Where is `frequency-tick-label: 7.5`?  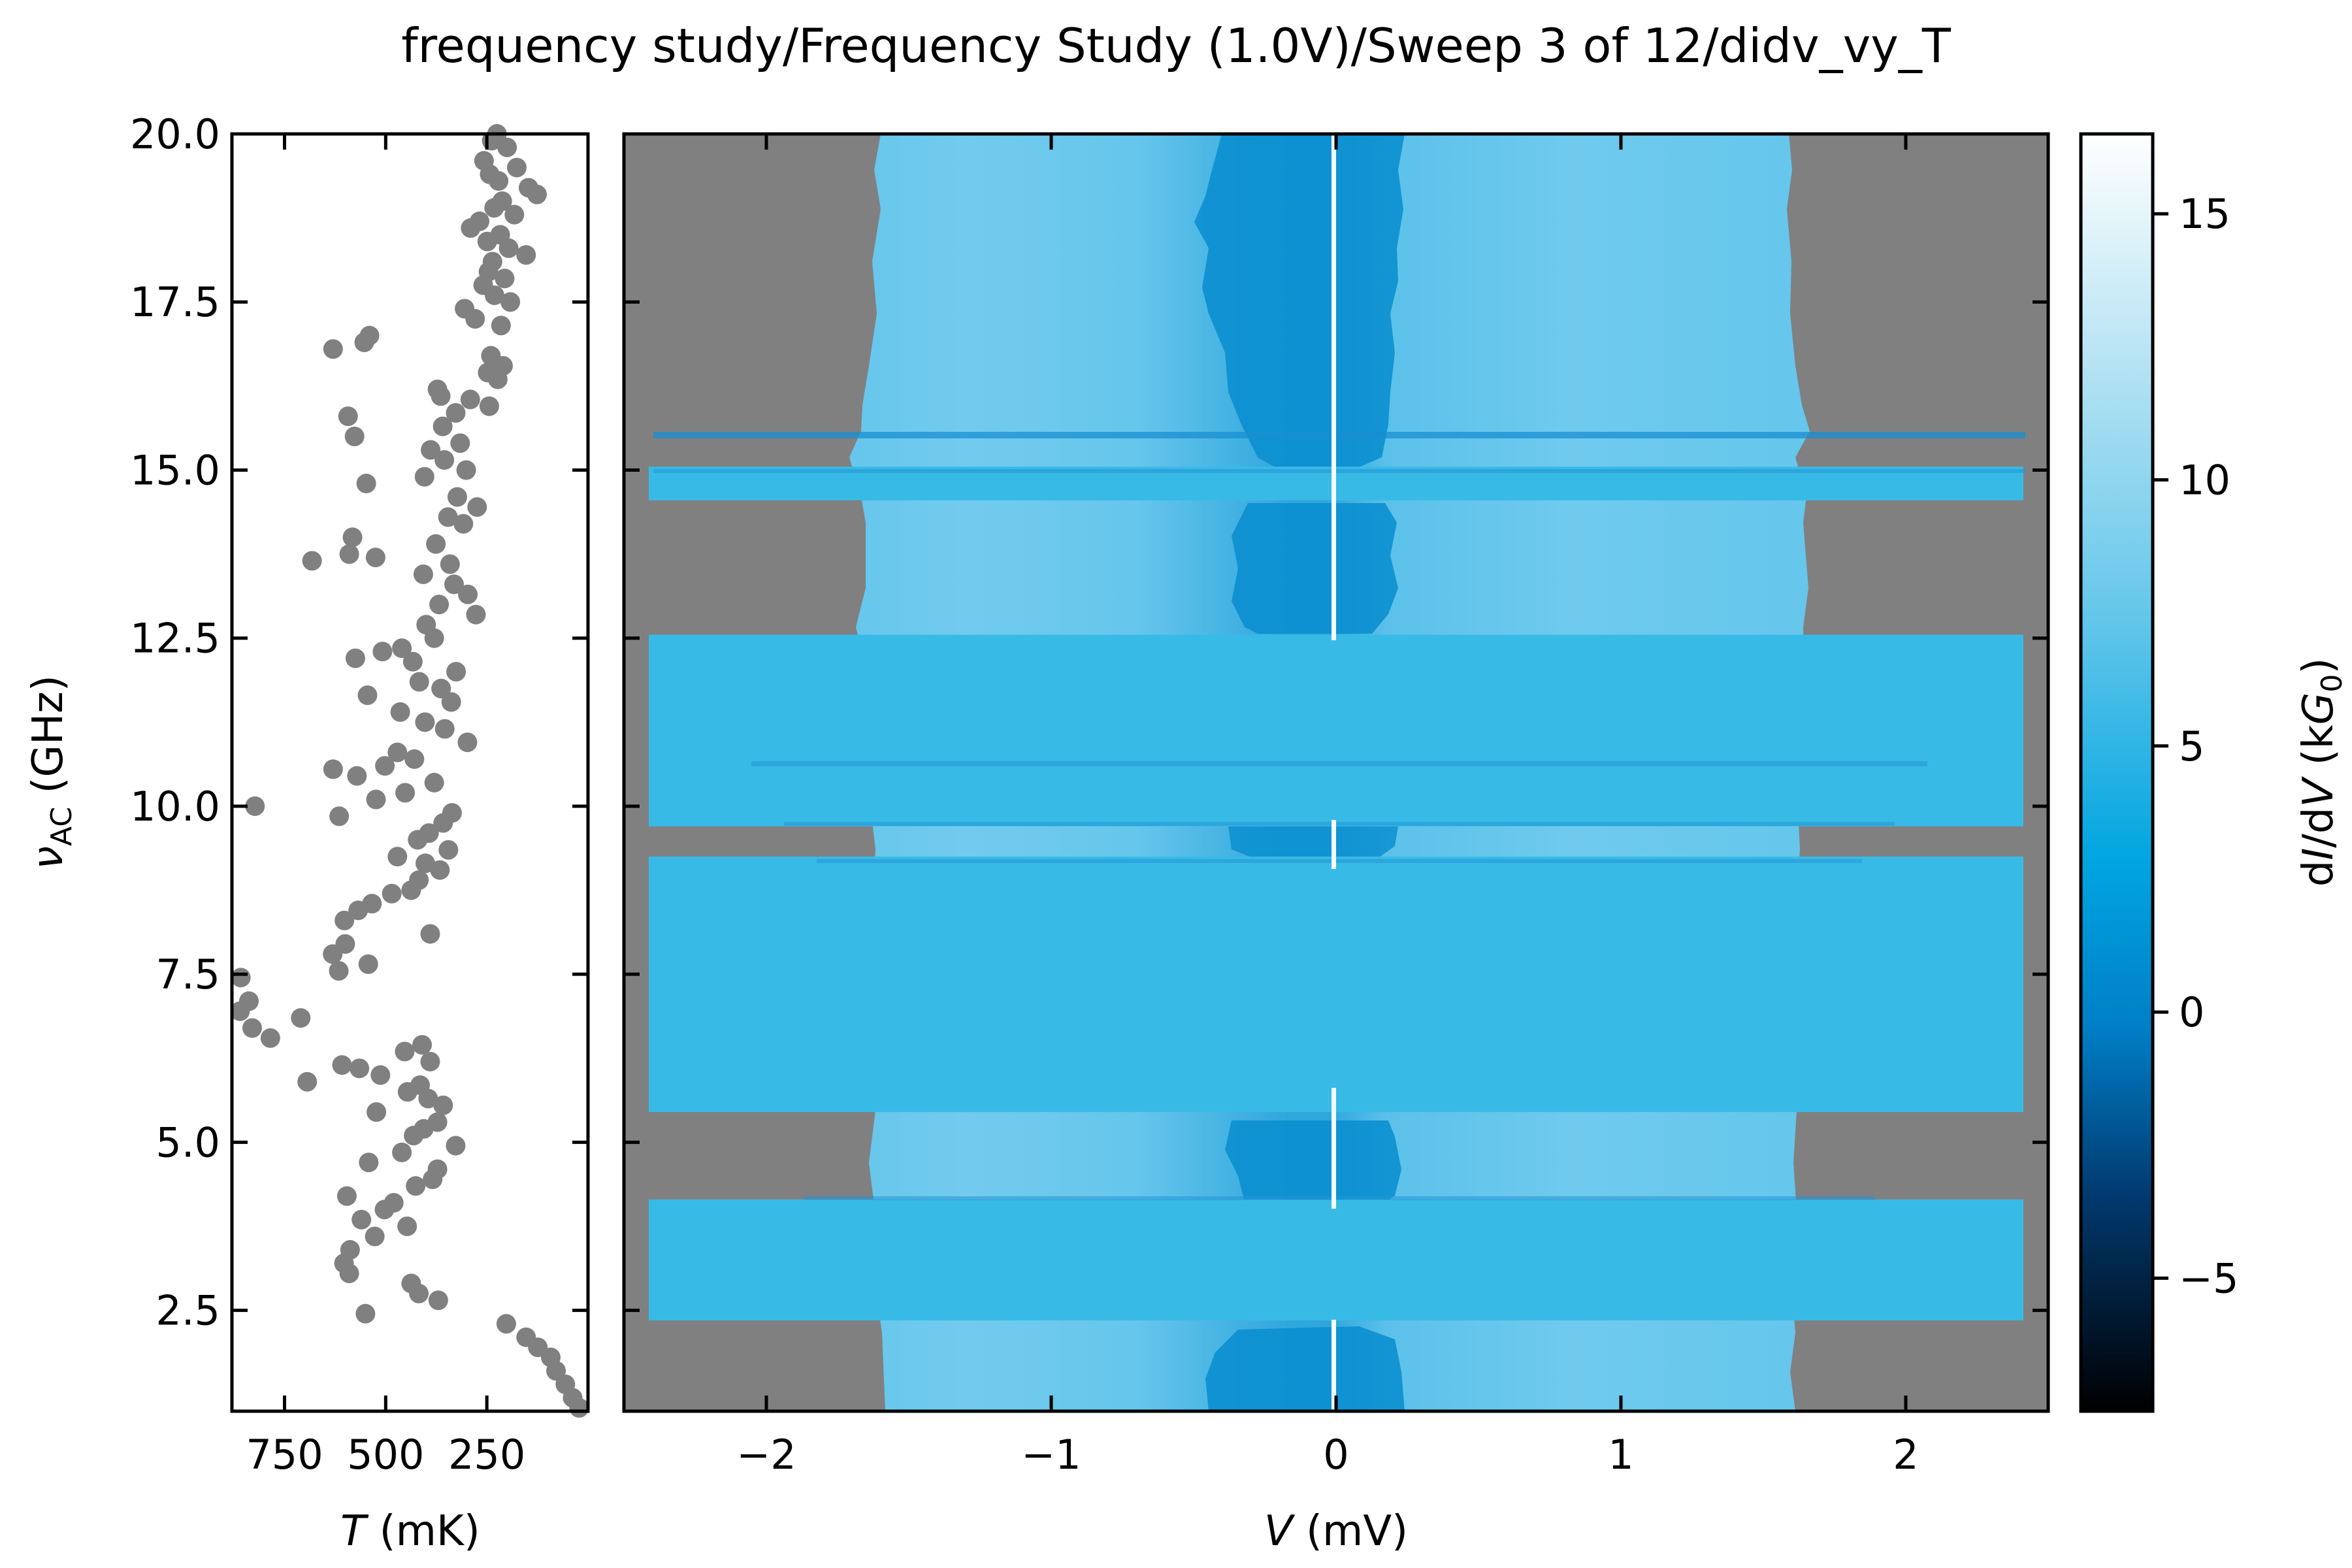
frequency-tick-label: 7.5 is located at coordinates (187, 974).